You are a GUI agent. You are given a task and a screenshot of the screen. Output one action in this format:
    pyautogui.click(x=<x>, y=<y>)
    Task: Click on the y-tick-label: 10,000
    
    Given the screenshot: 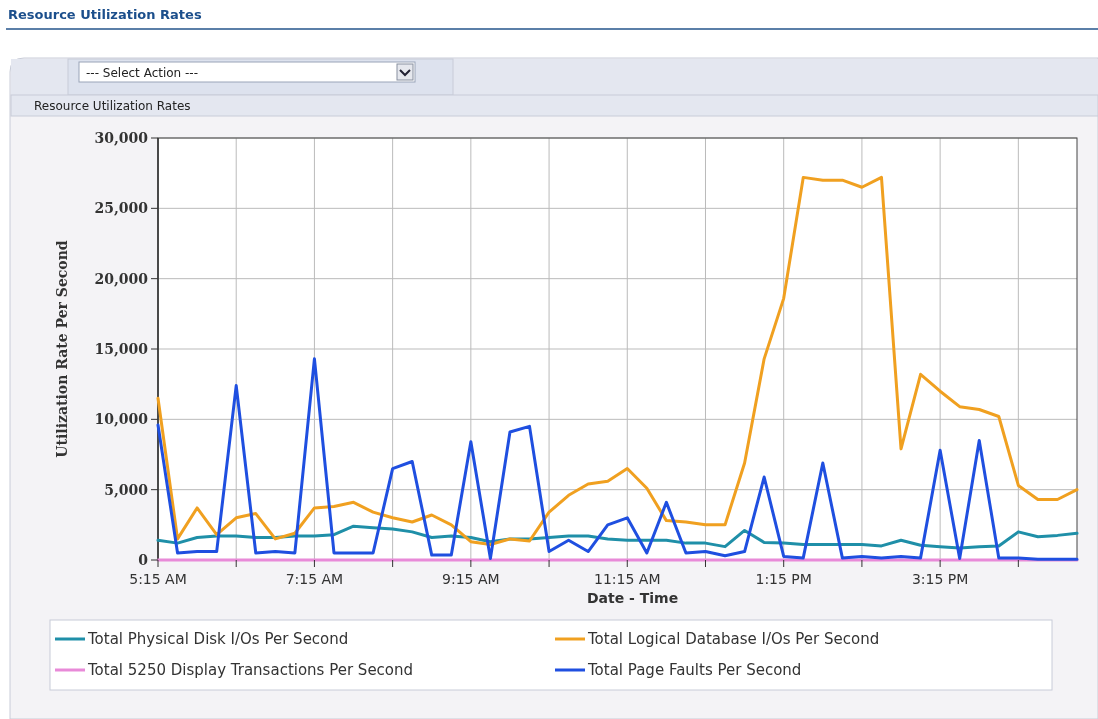 What is the action you would take?
    pyautogui.click(x=121, y=419)
    